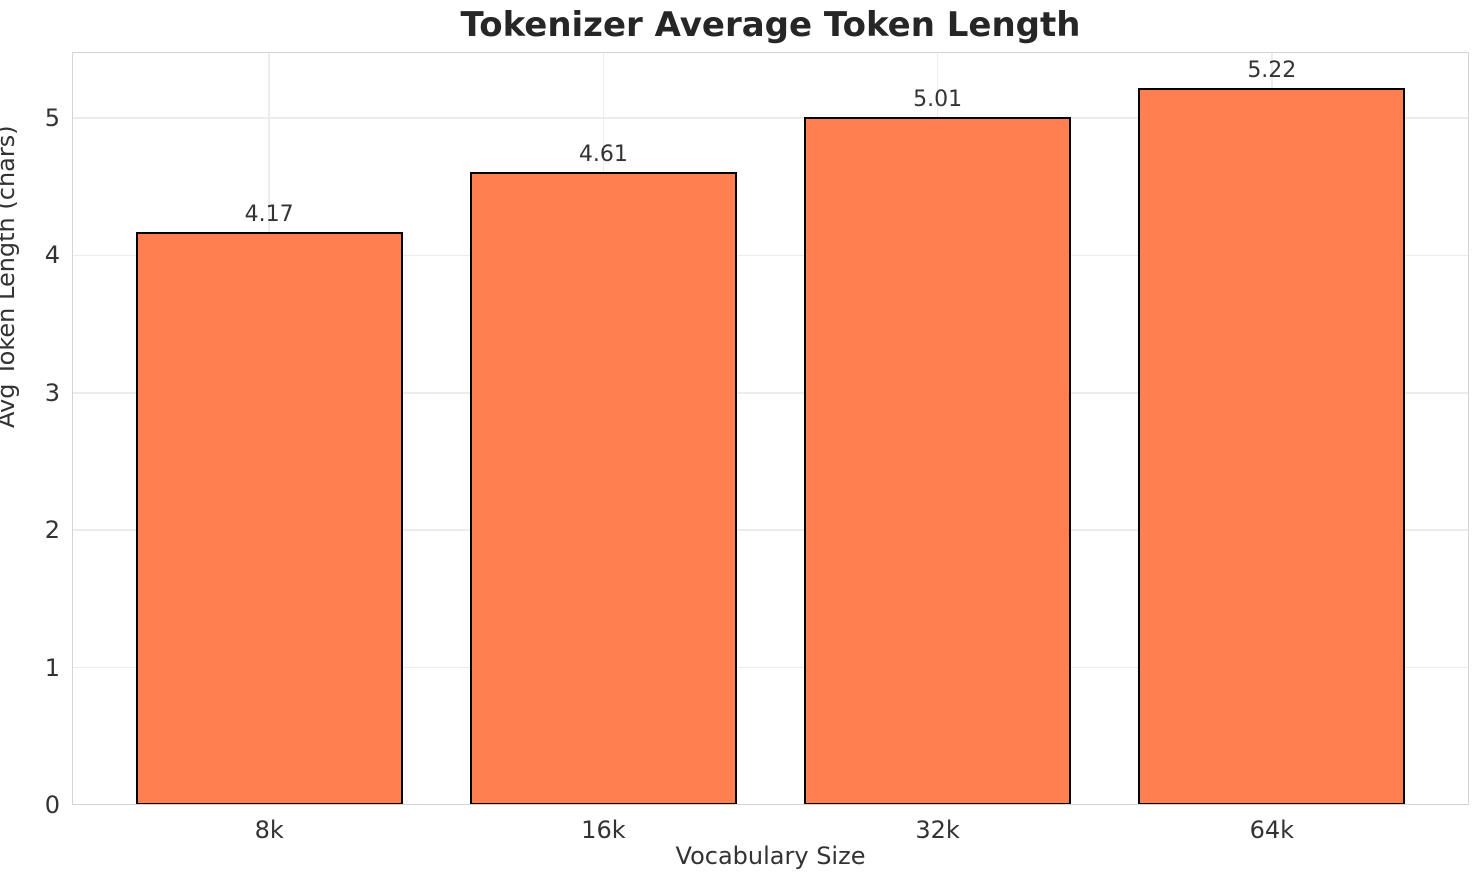 The height and width of the screenshot is (885, 1483). I want to click on x-tick-label: 16k, so click(603, 830).